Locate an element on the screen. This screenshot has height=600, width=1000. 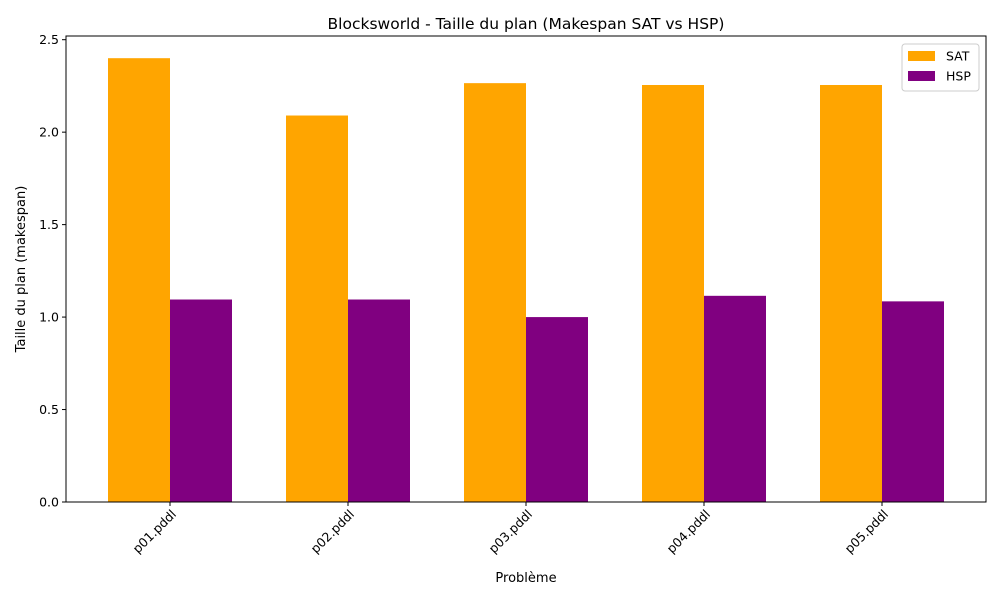
x-tick-label: p01.pddl is located at coordinates (155, 532).